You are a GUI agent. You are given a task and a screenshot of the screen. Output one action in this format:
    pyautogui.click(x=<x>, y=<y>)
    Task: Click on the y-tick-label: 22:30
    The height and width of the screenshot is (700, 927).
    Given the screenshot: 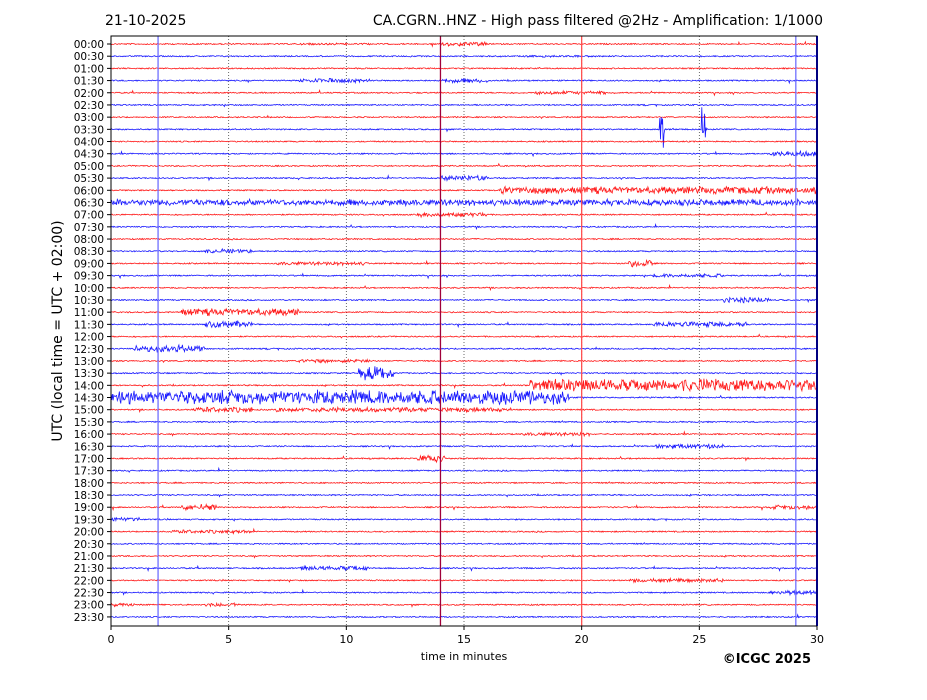 What is the action you would take?
    pyautogui.click(x=89, y=594)
    